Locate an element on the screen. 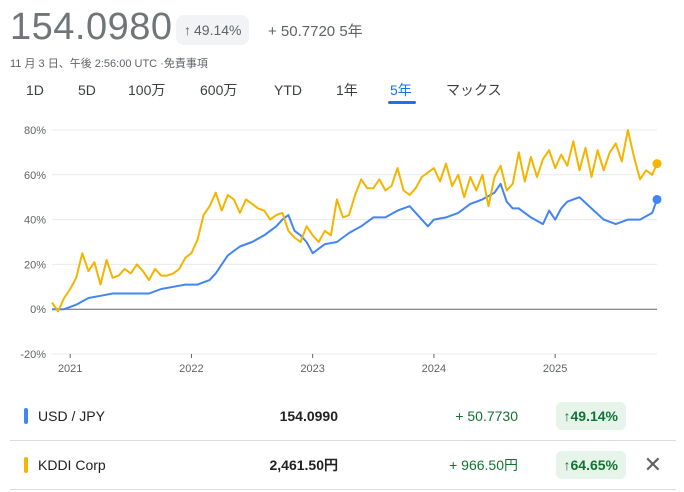  tab-600man: 600万 is located at coordinates (219, 90).